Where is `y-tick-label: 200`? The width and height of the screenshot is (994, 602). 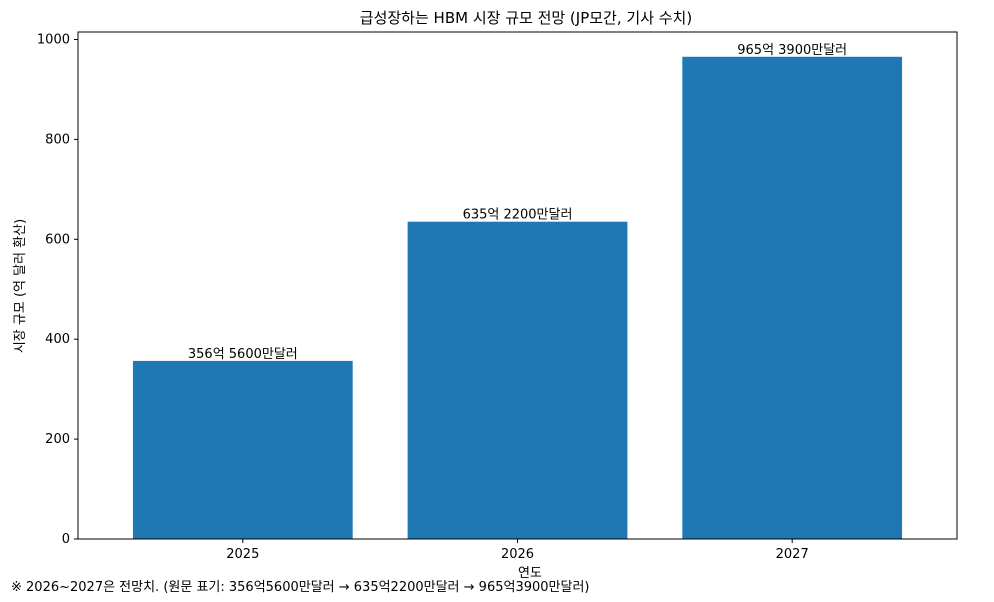 y-tick-label: 200 is located at coordinates (57, 439).